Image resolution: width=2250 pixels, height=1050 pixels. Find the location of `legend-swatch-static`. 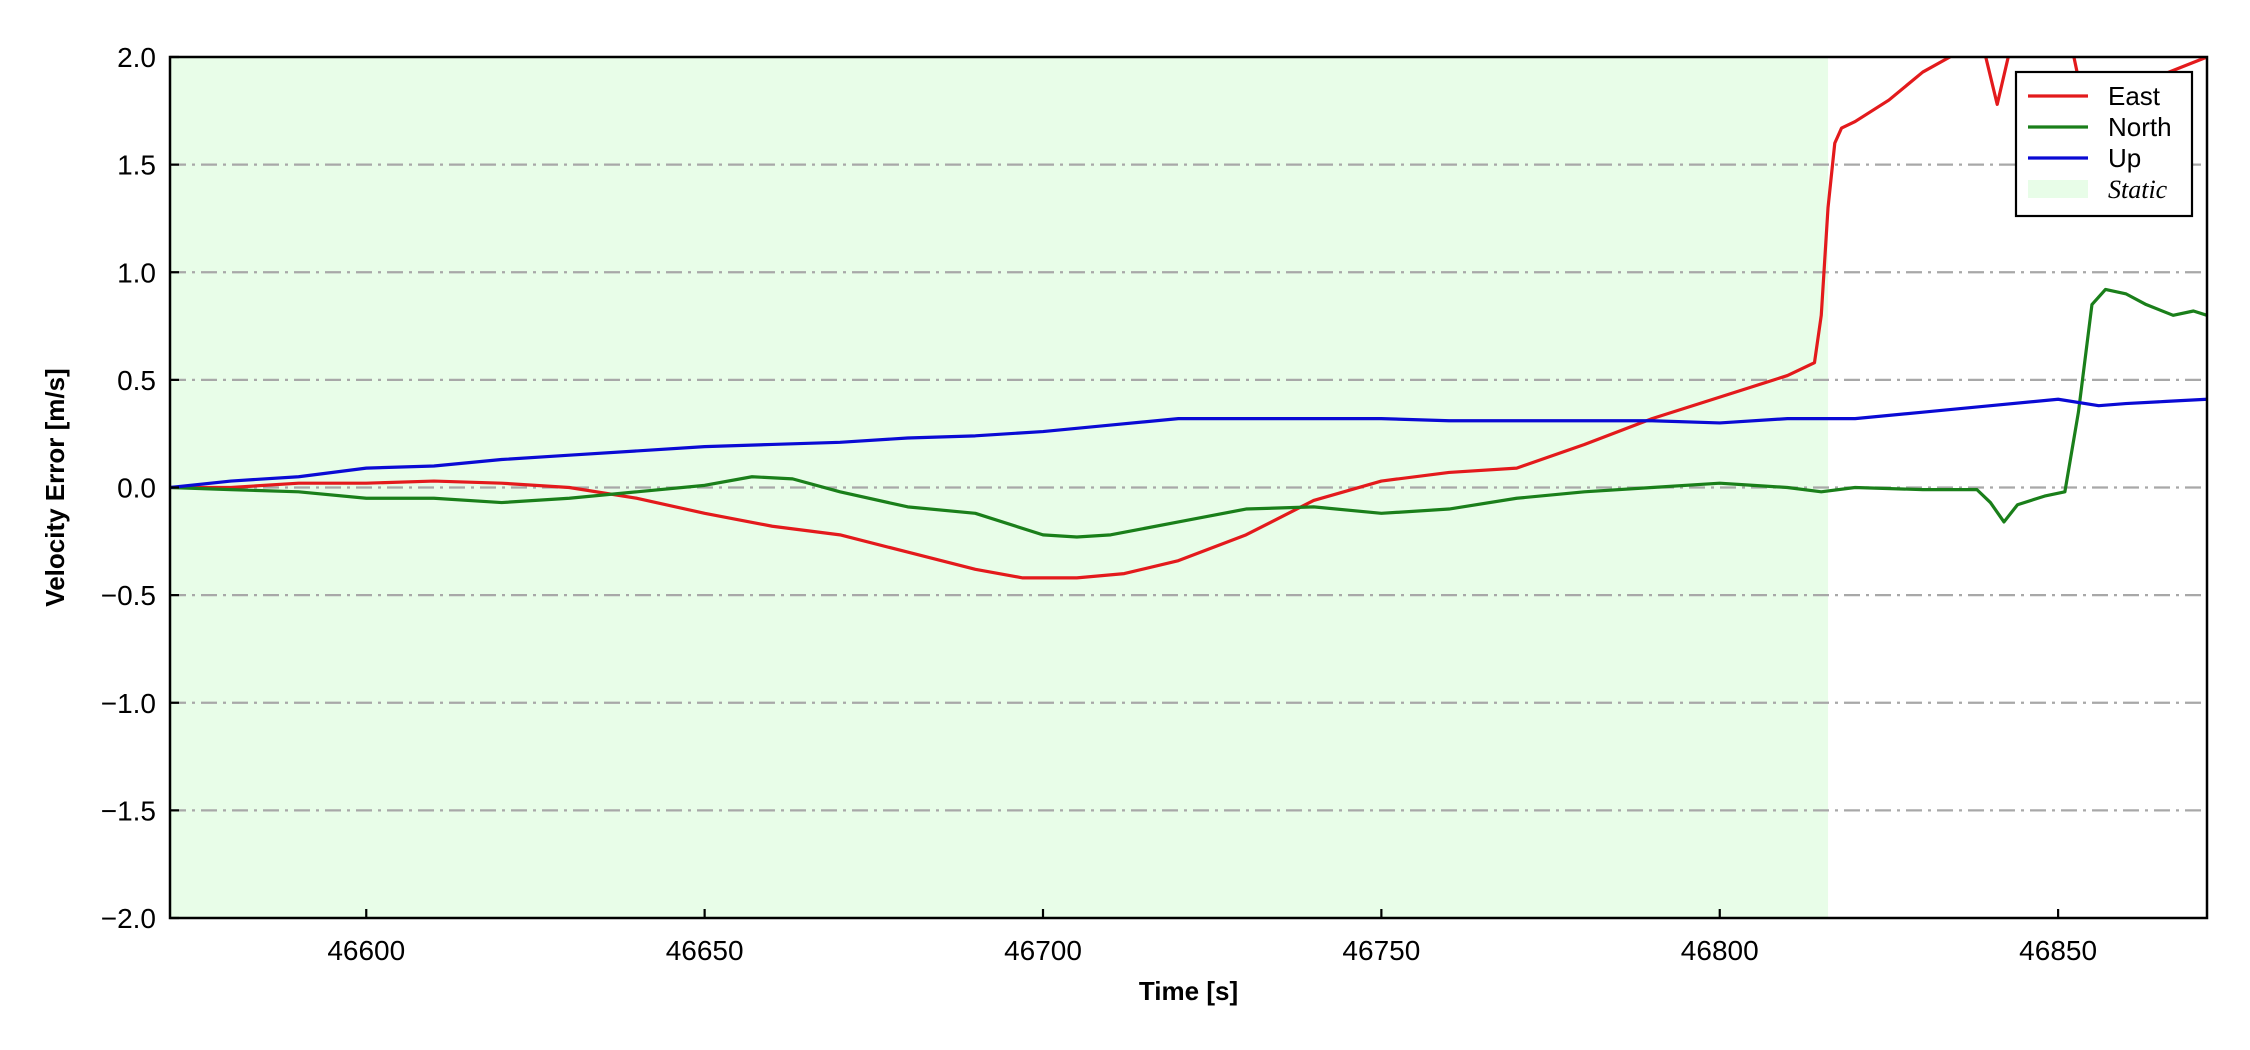

legend-swatch-static is located at coordinates (2058, 189).